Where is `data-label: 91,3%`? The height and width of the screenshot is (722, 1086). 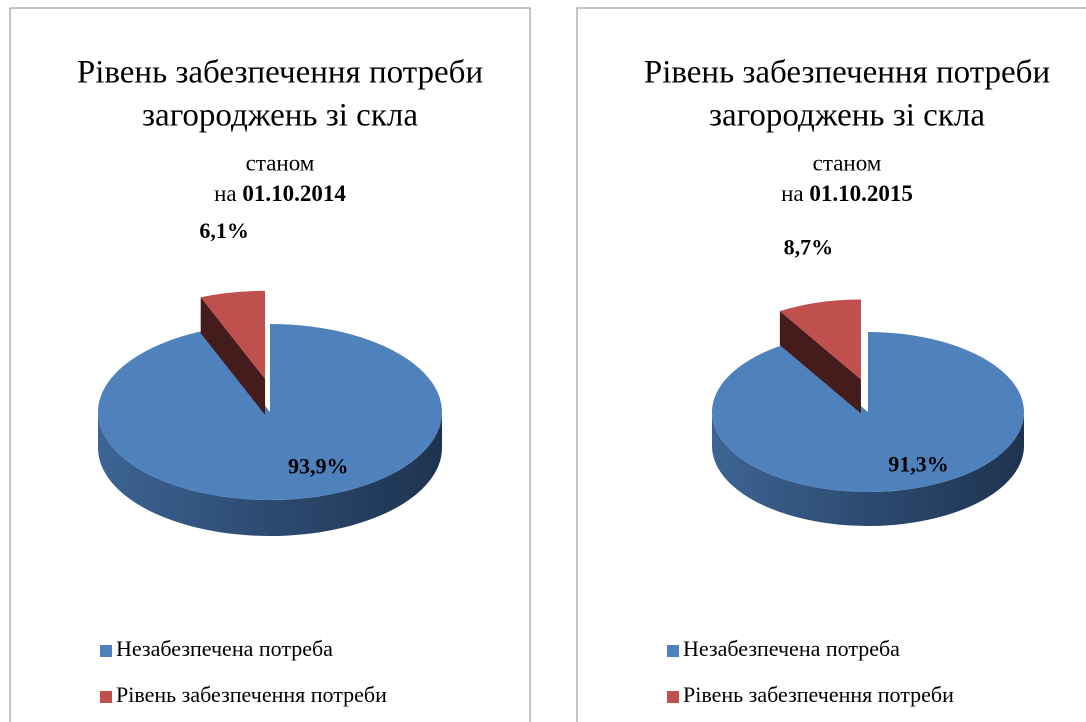
data-label: 91,3% is located at coordinates (918, 463).